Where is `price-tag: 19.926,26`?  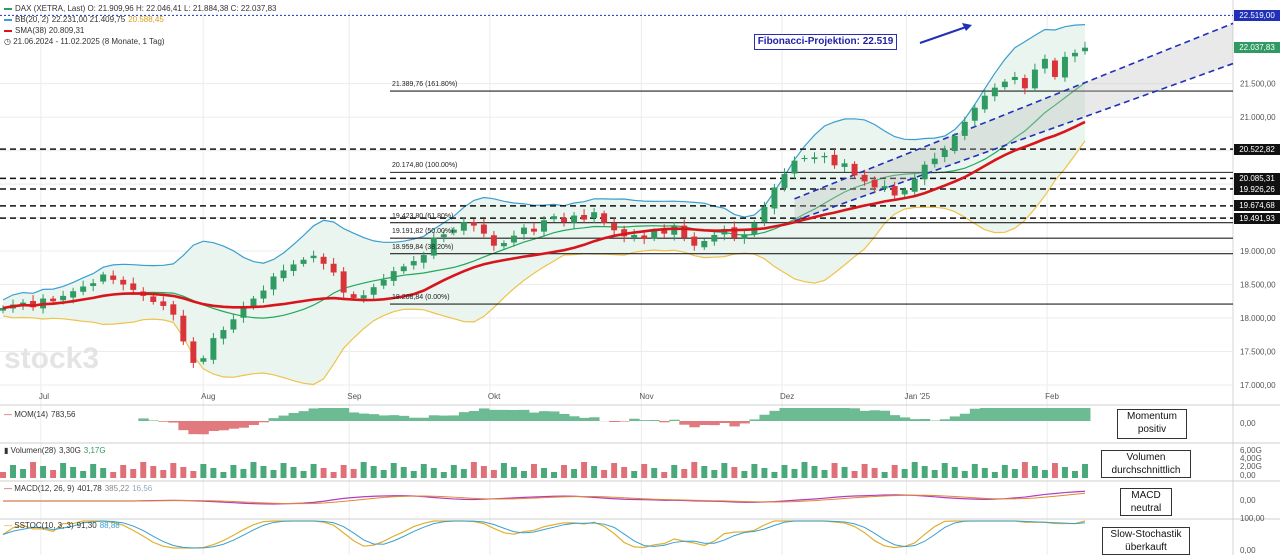 price-tag: 19.926,26 is located at coordinates (1257, 189).